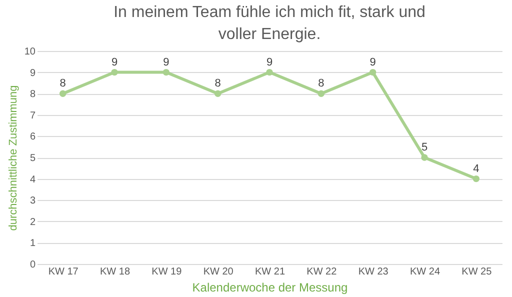 Image resolution: width=512 pixels, height=297 pixels. Describe the element at coordinates (373, 272) in the screenshot. I see `x-tick-label: KW 23` at that location.